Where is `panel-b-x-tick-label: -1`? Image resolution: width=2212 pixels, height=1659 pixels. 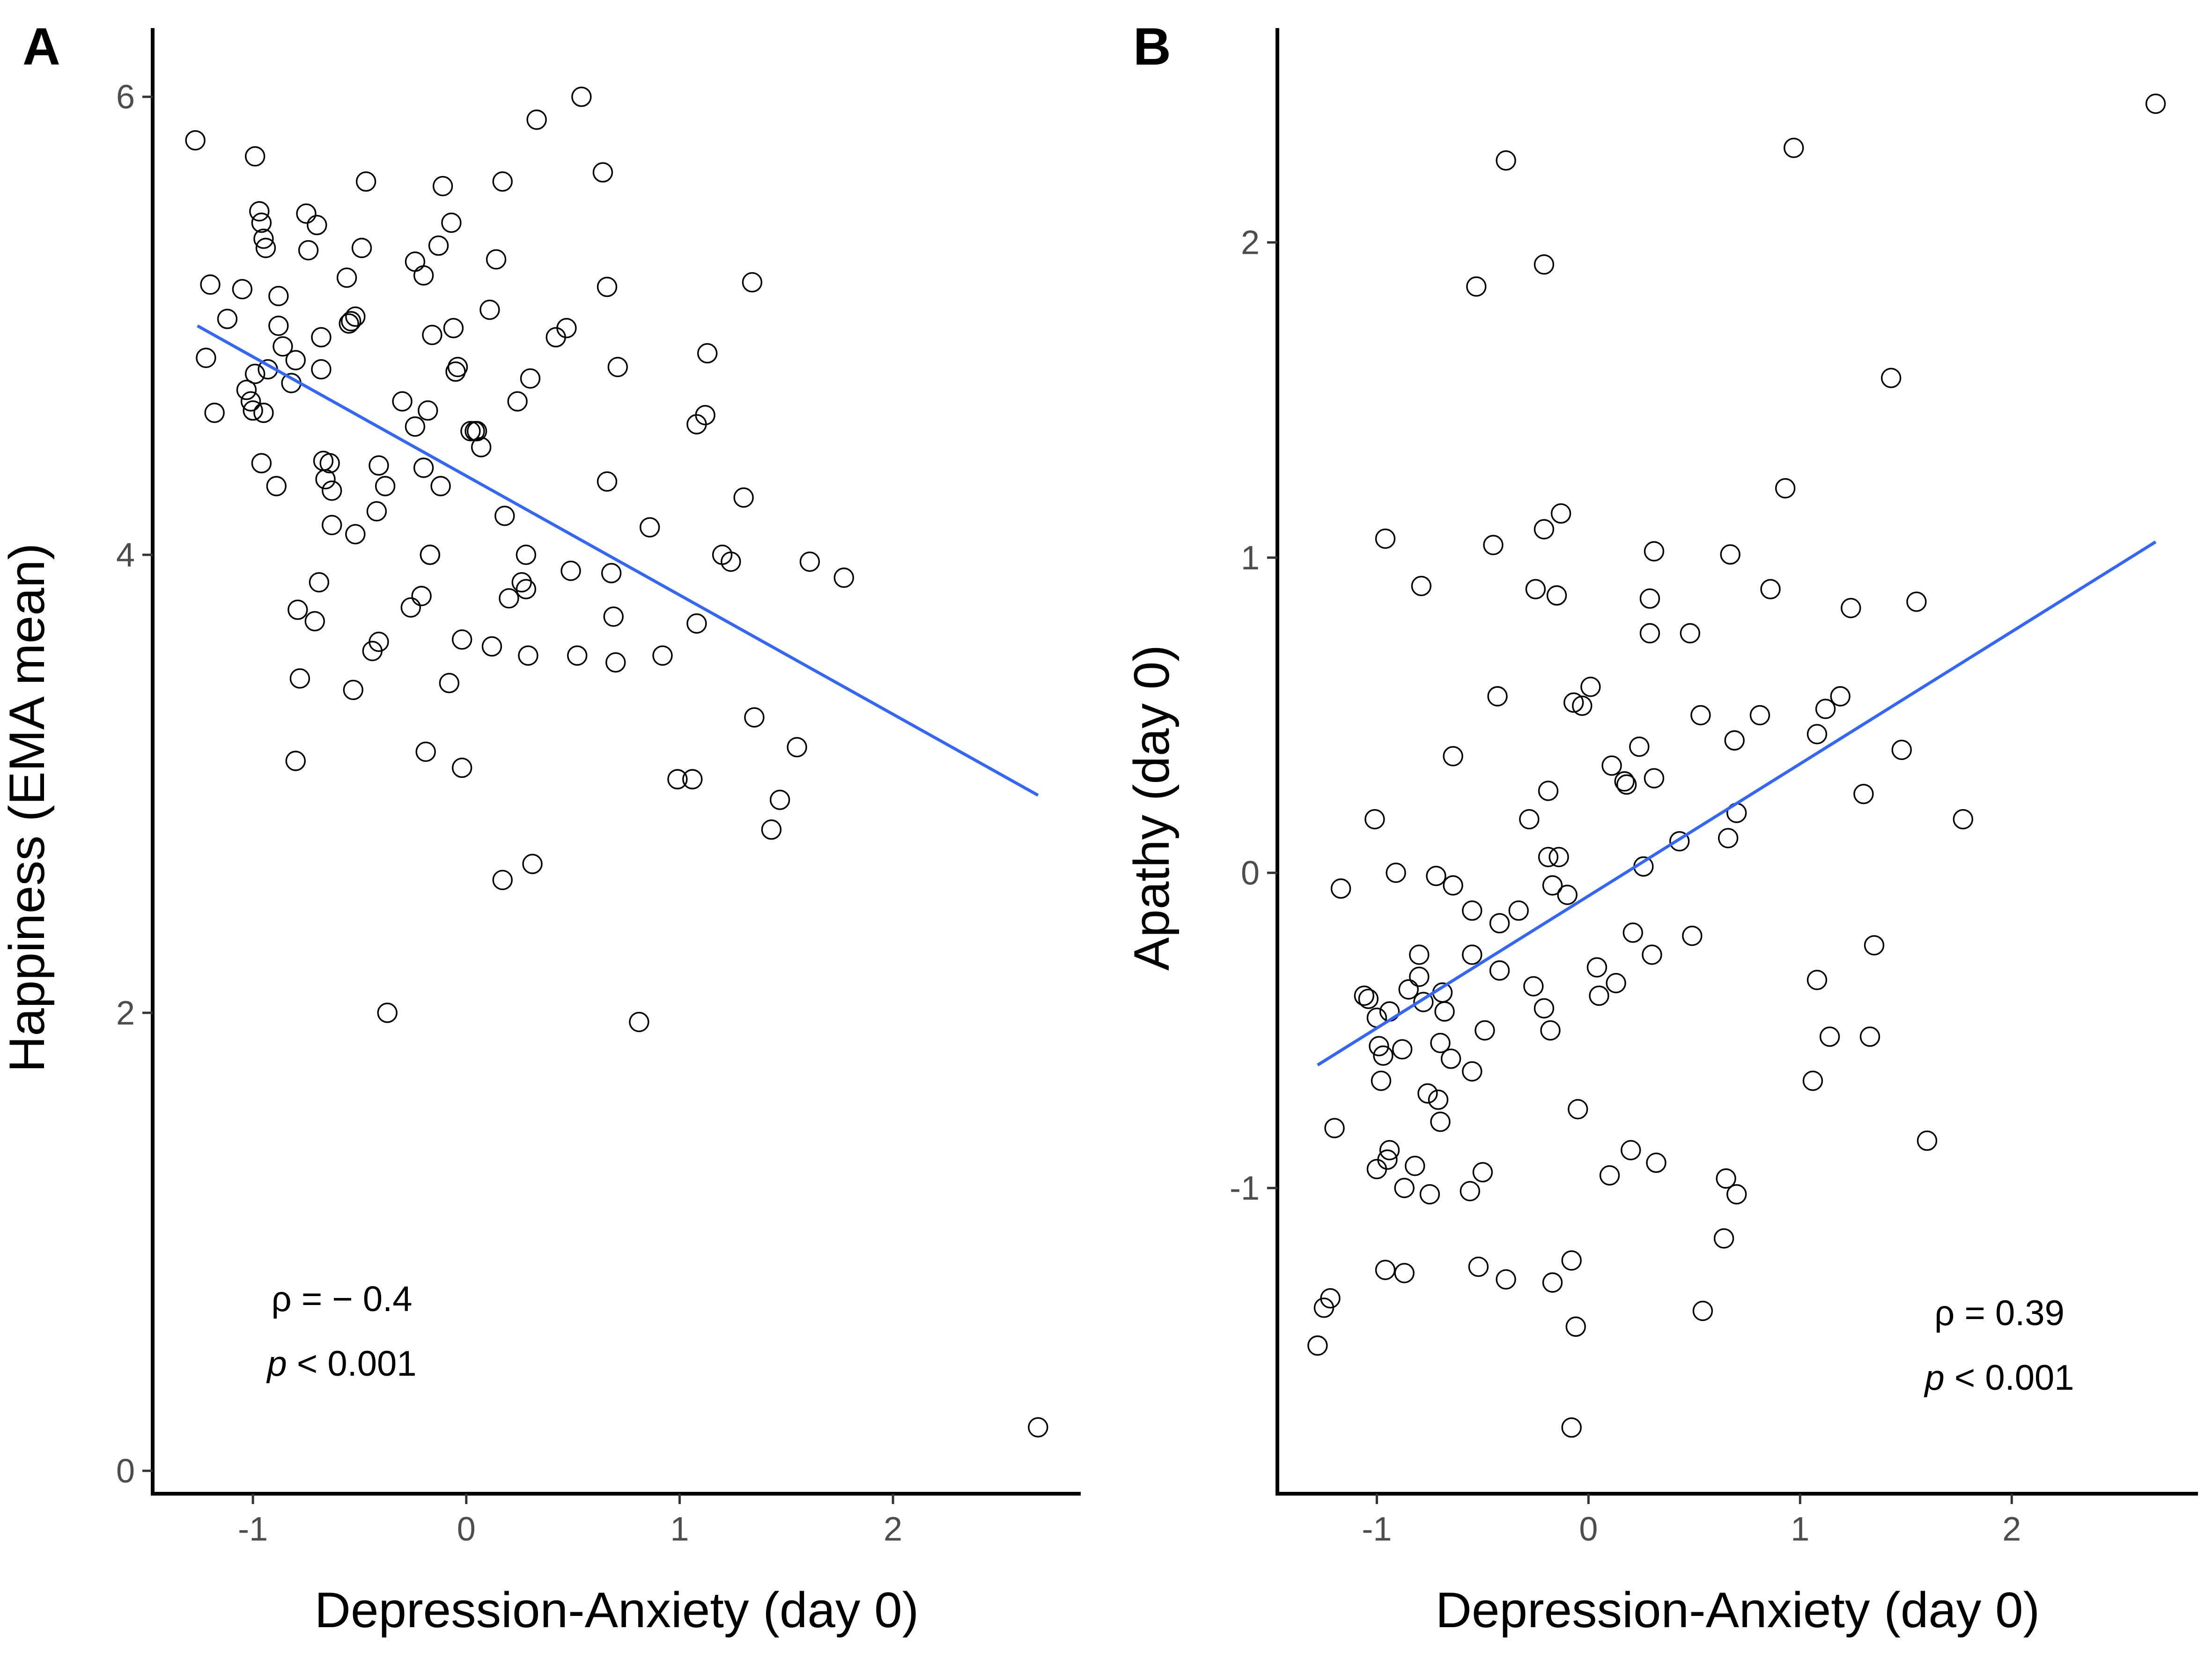
panel-b-x-tick-label: -1 is located at coordinates (1377, 1529).